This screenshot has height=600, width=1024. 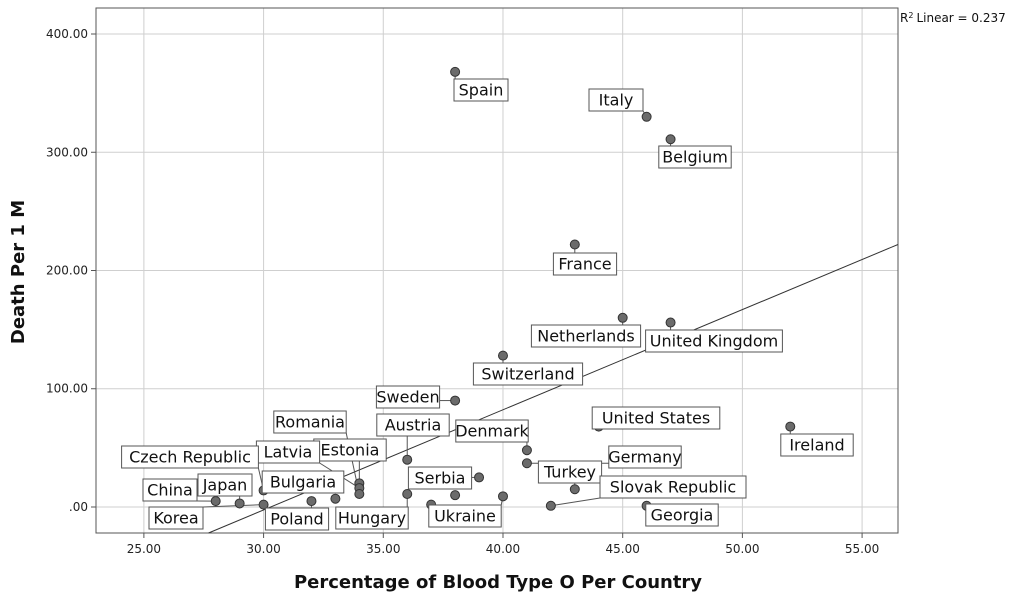 What do you see at coordinates (288, 452) in the screenshot?
I see `point-label: Latvia` at bounding box center [288, 452].